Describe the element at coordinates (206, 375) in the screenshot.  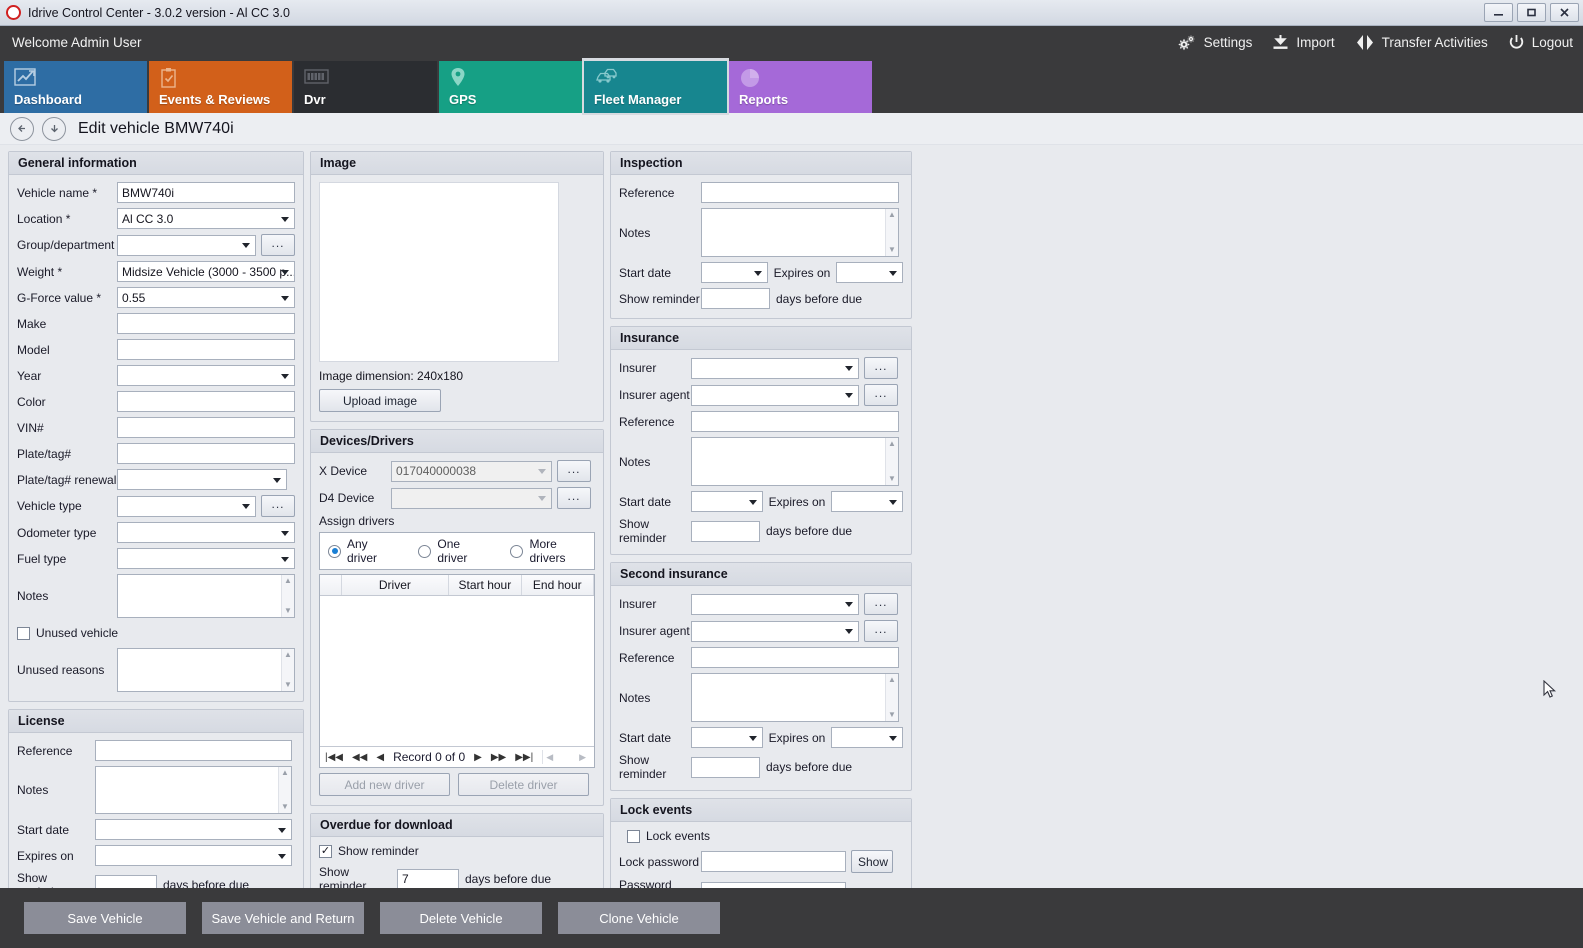
I see `year-select` at that location.